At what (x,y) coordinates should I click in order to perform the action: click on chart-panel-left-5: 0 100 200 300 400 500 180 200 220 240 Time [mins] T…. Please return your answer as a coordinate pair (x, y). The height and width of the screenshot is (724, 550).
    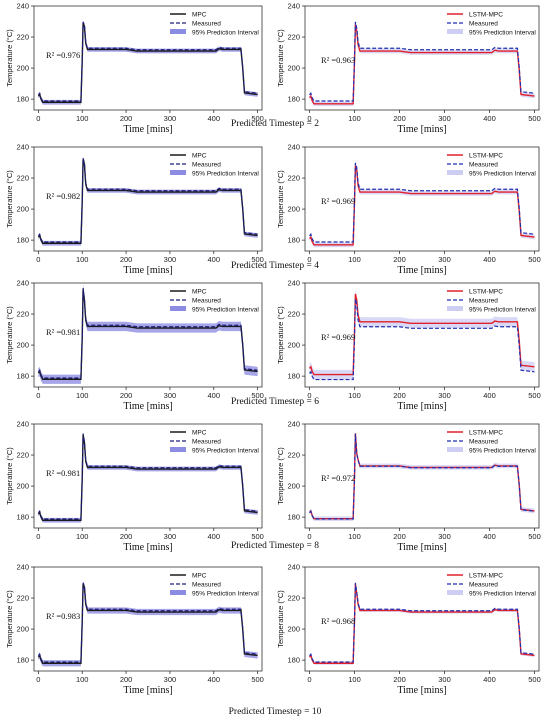
    Looking at the image, I should click on (134, 630).